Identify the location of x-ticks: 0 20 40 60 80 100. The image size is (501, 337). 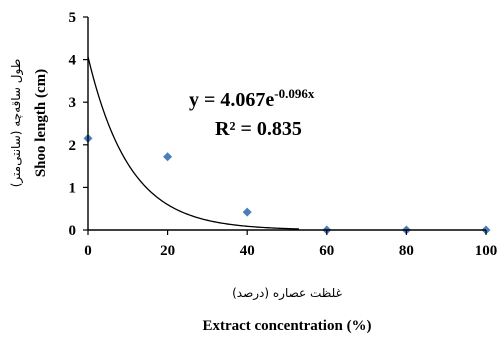
(290, 244).